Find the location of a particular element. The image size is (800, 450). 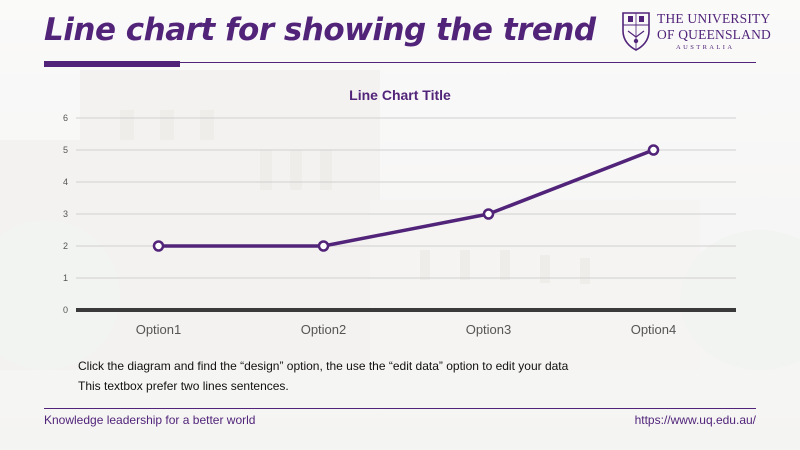

y-tick-label: 2 is located at coordinates (65, 246).